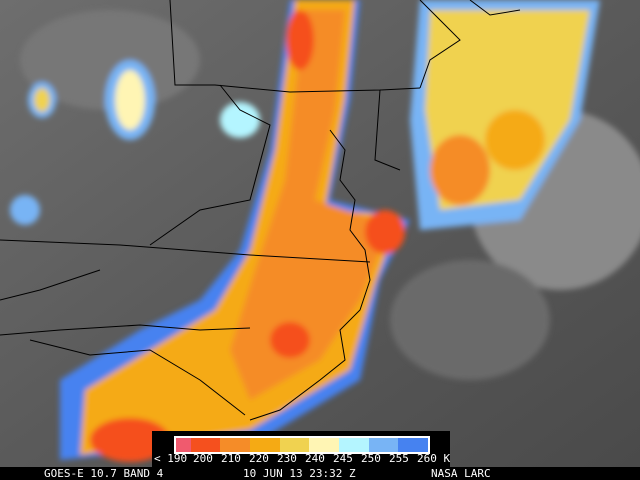 This screenshot has height=480, width=640. What do you see at coordinates (461, 473) in the screenshot?
I see `source-label: NASA LARC` at bounding box center [461, 473].